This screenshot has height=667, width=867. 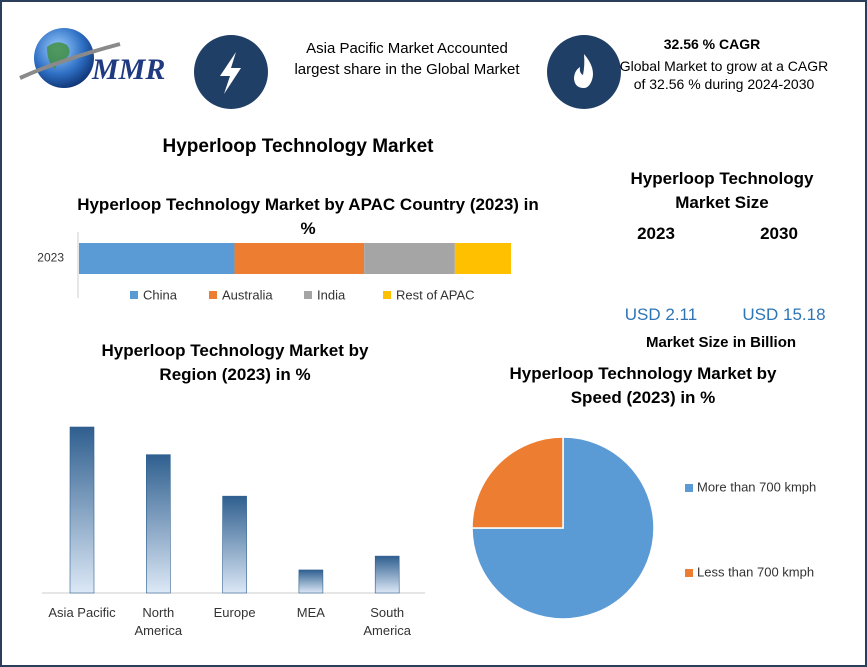 I want to click on legend-label: Less than 700 kmph, so click(x=755, y=571).